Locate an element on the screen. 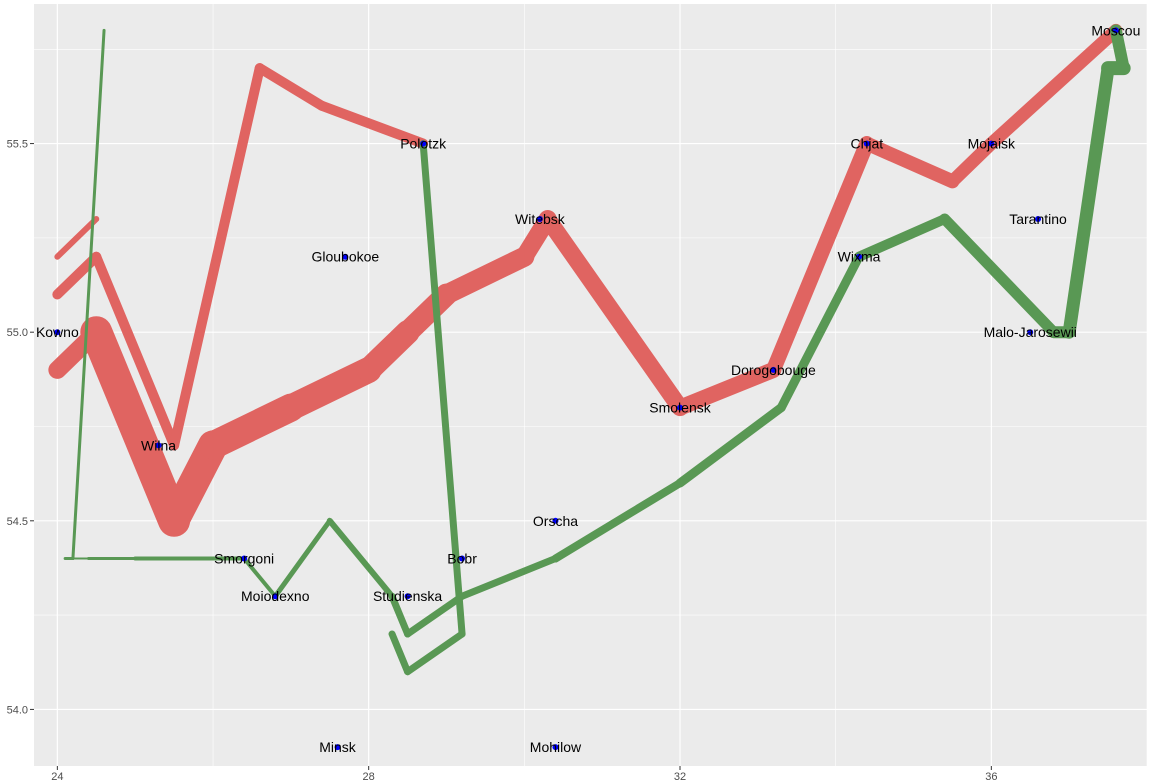 This screenshot has height=784, width=1151. x-axis: 24 28 32 36 is located at coordinates (524, 774).